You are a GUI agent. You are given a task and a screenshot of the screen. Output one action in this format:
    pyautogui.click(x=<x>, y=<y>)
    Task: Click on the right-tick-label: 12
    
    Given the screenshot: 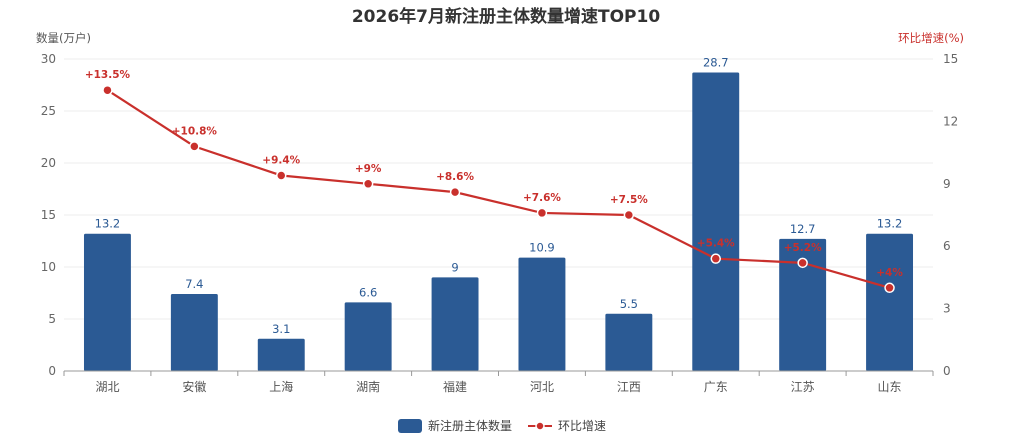 What is the action you would take?
    pyautogui.click(x=950, y=121)
    